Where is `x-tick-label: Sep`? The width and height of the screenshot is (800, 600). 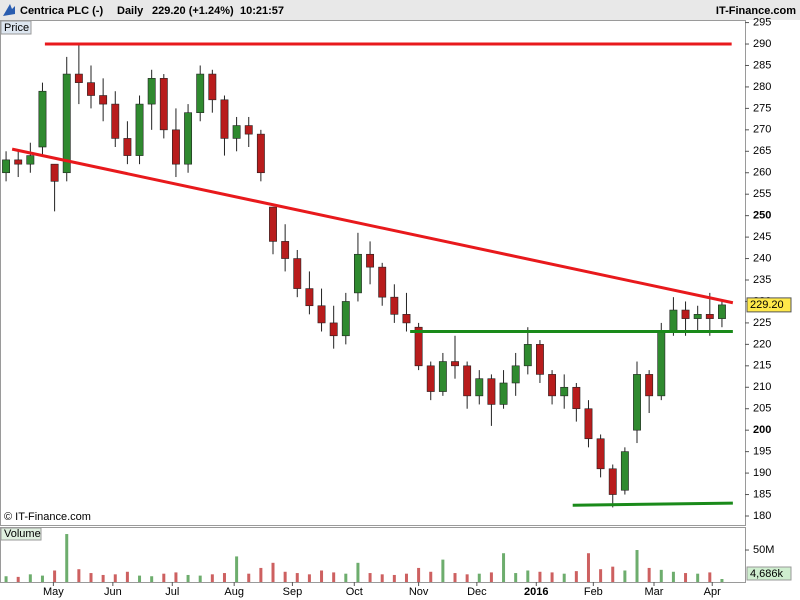 x-tick-label: Sep is located at coordinates (293, 592).